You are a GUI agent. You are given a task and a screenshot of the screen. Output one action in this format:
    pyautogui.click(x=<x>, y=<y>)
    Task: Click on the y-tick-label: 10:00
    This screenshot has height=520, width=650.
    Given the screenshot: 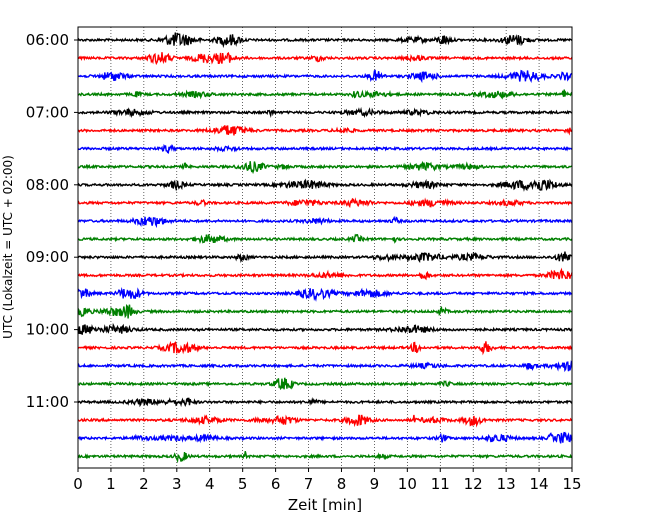 What is the action you would take?
    pyautogui.click(x=47, y=330)
    